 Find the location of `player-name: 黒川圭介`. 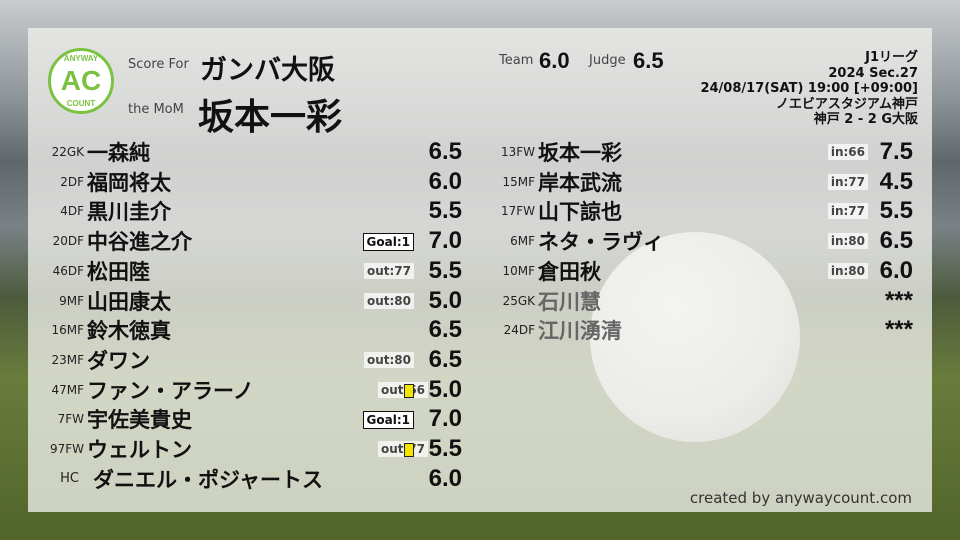

player-name: 黒川圭介 is located at coordinates (129, 212).